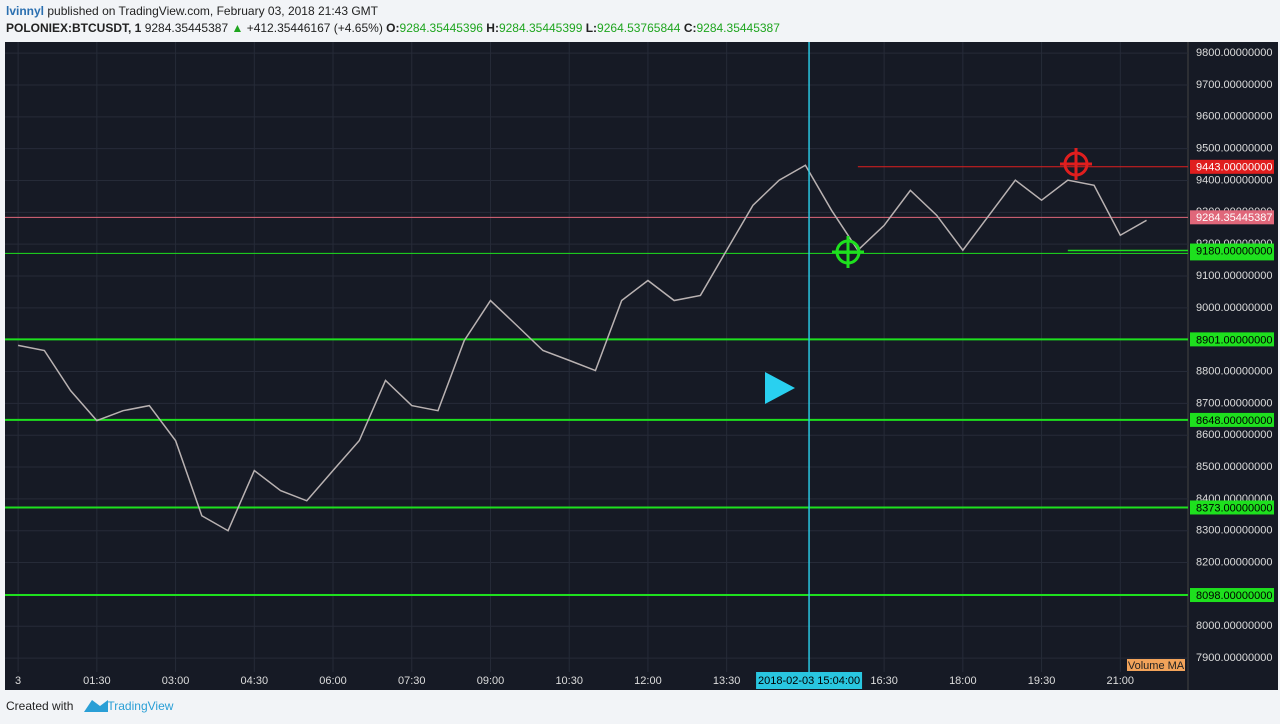 Image resolution: width=1280 pixels, height=724 pixels. What do you see at coordinates (1234, 467) in the screenshot?
I see `y-tick-label: 8500.00000000` at bounding box center [1234, 467].